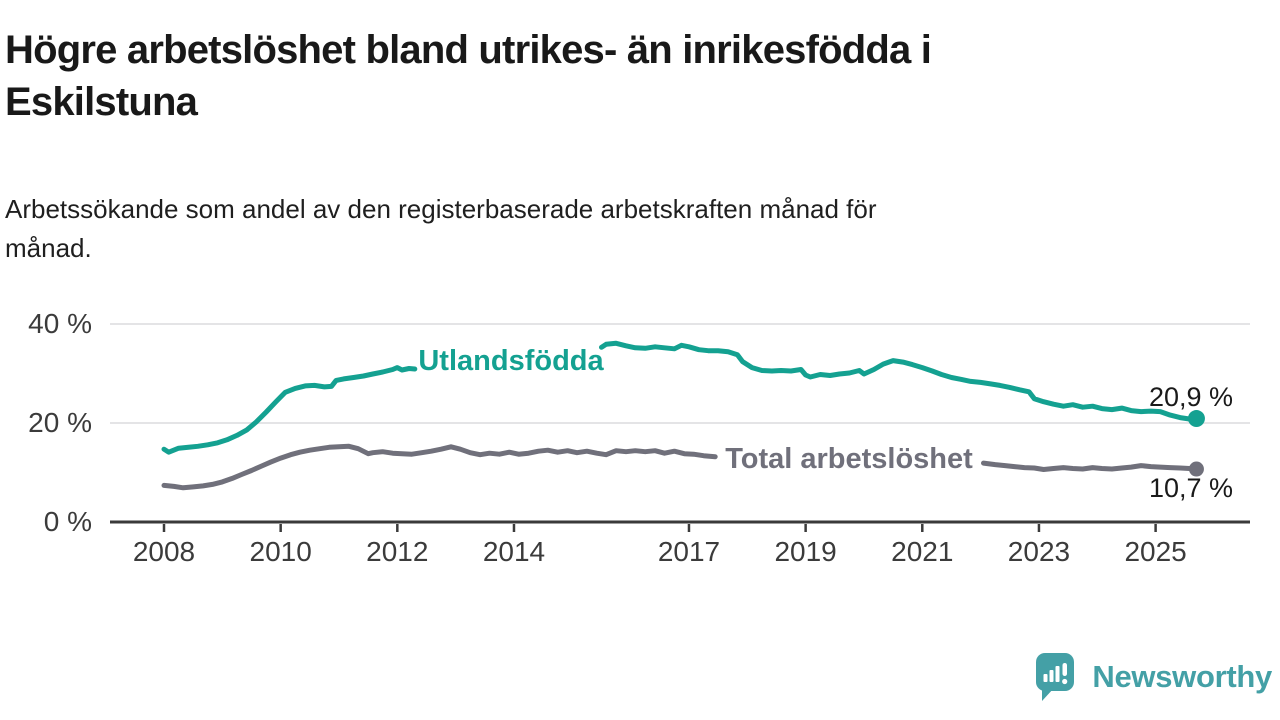 The height and width of the screenshot is (720, 1280). Describe the element at coordinates (514, 551) in the screenshot. I see `x-axis-tick-label: 2014` at that location.